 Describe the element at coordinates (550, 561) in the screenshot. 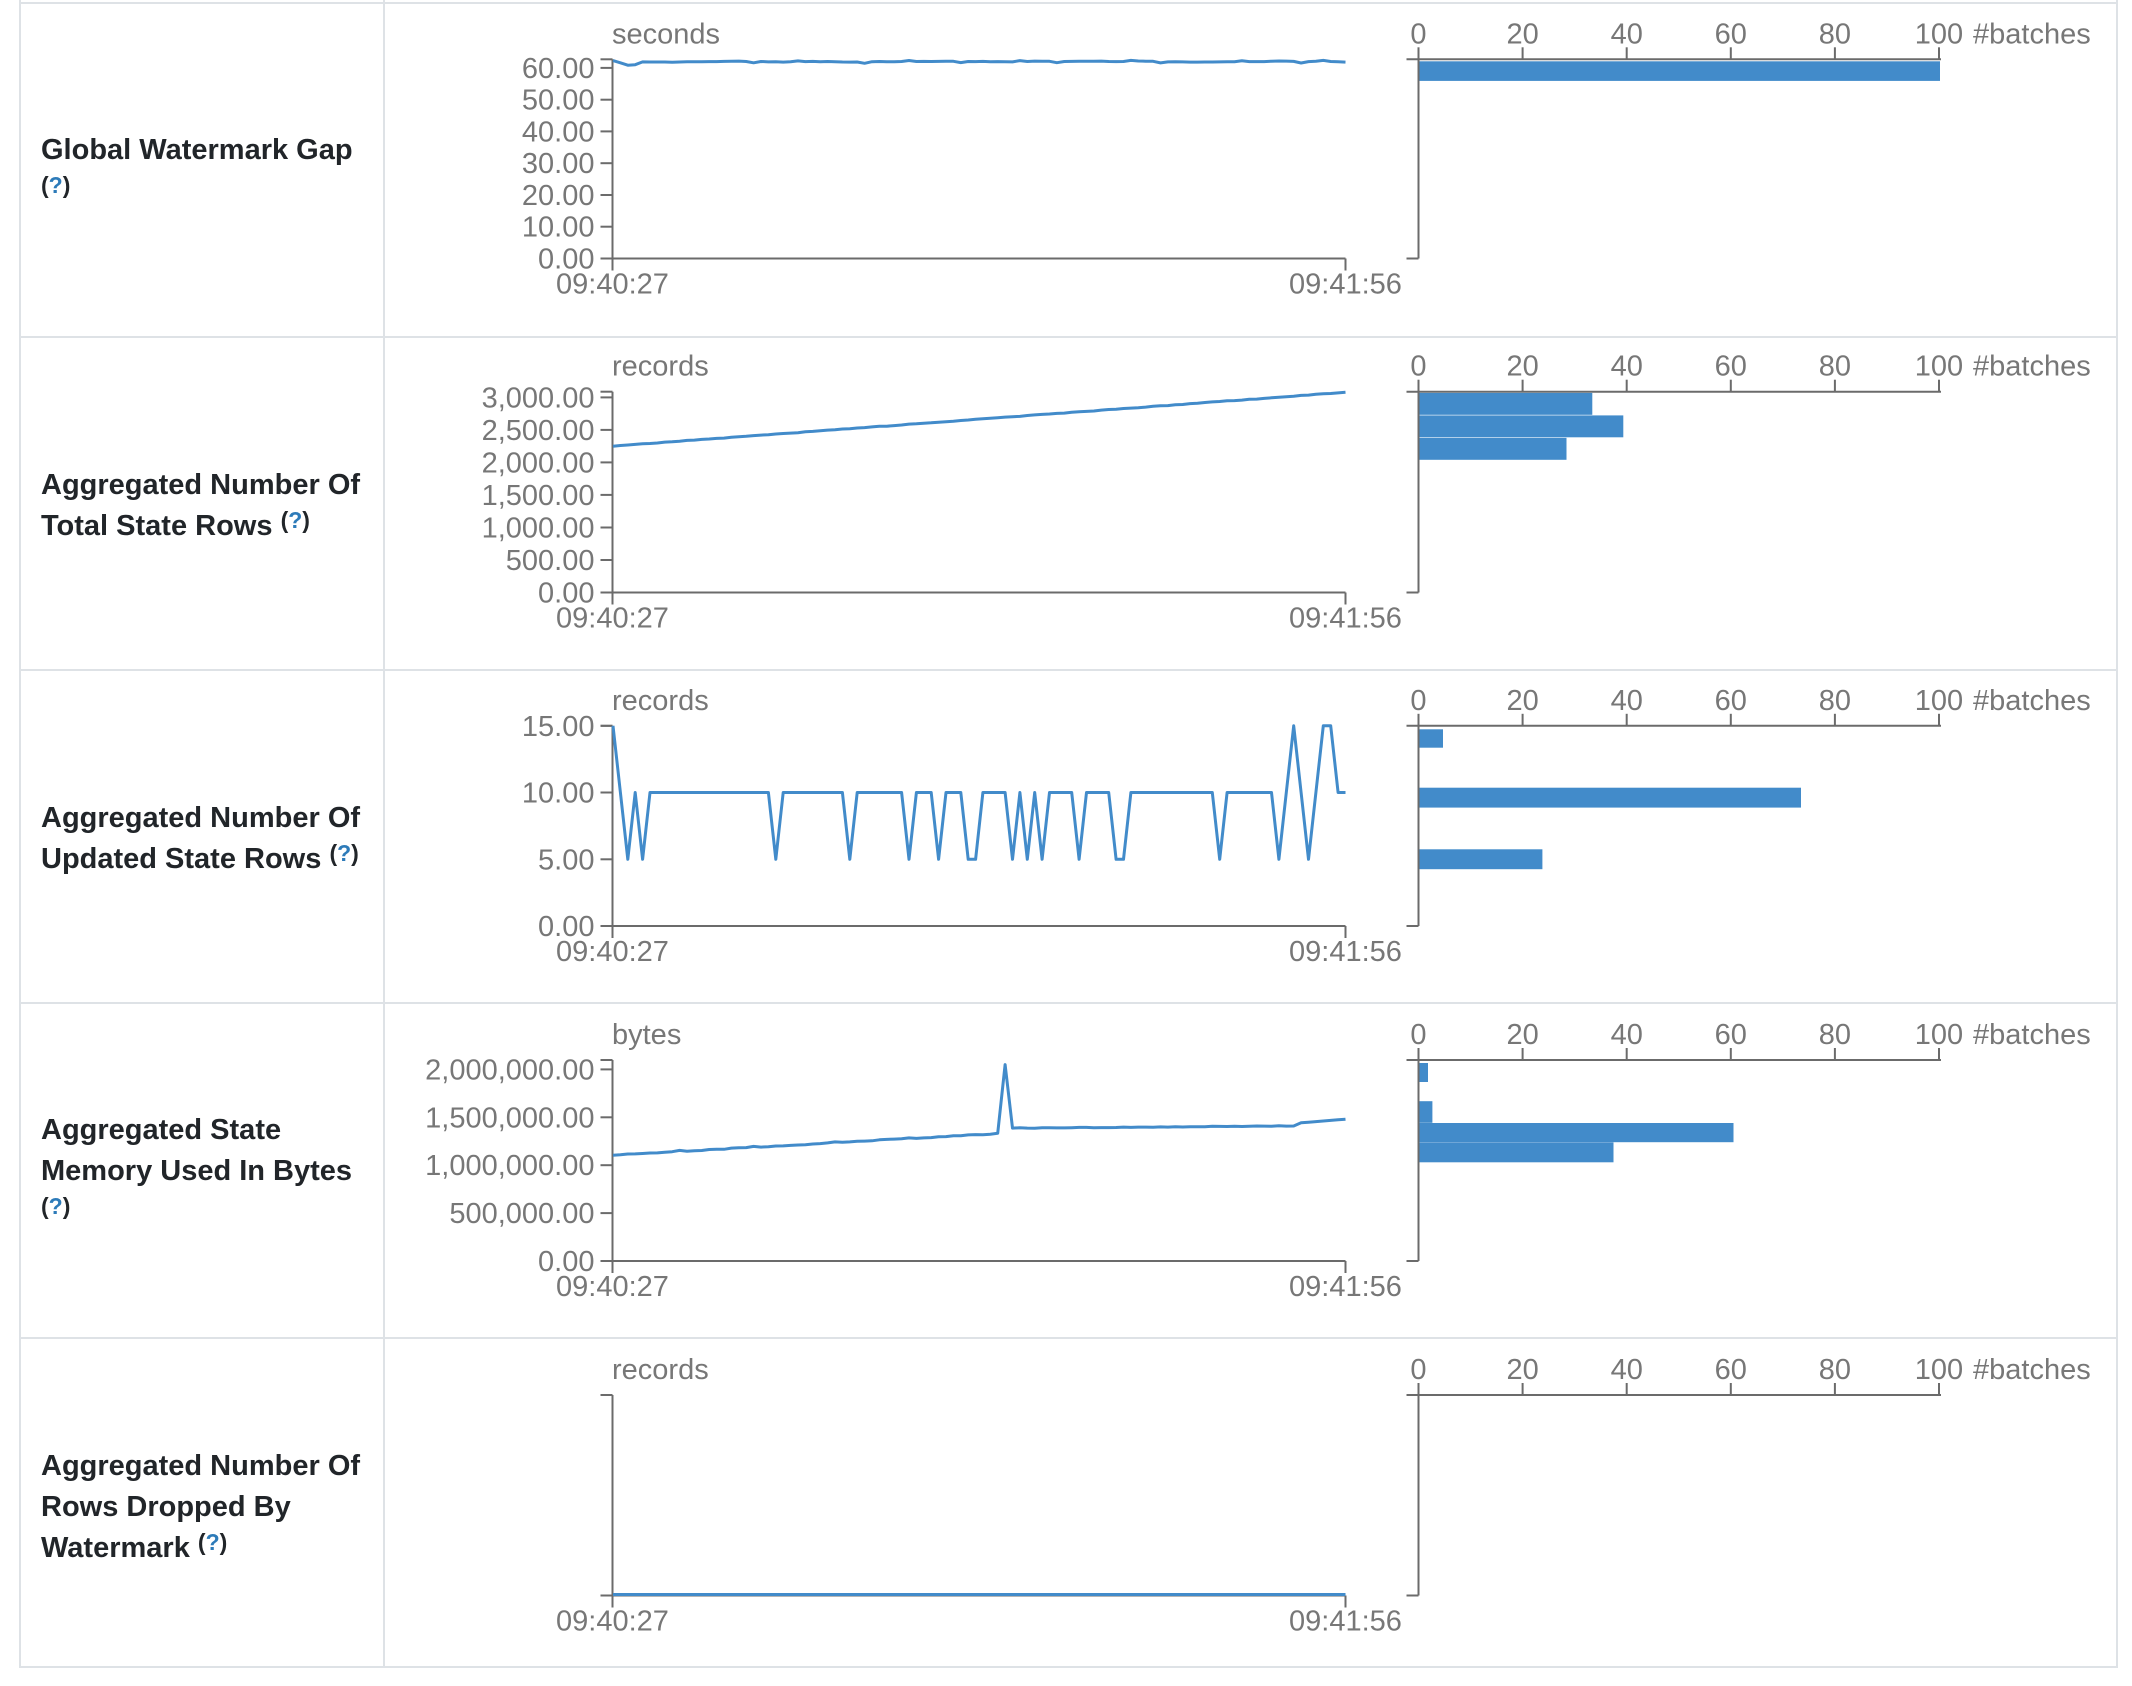

I see `svg-text: 500.00` at that location.